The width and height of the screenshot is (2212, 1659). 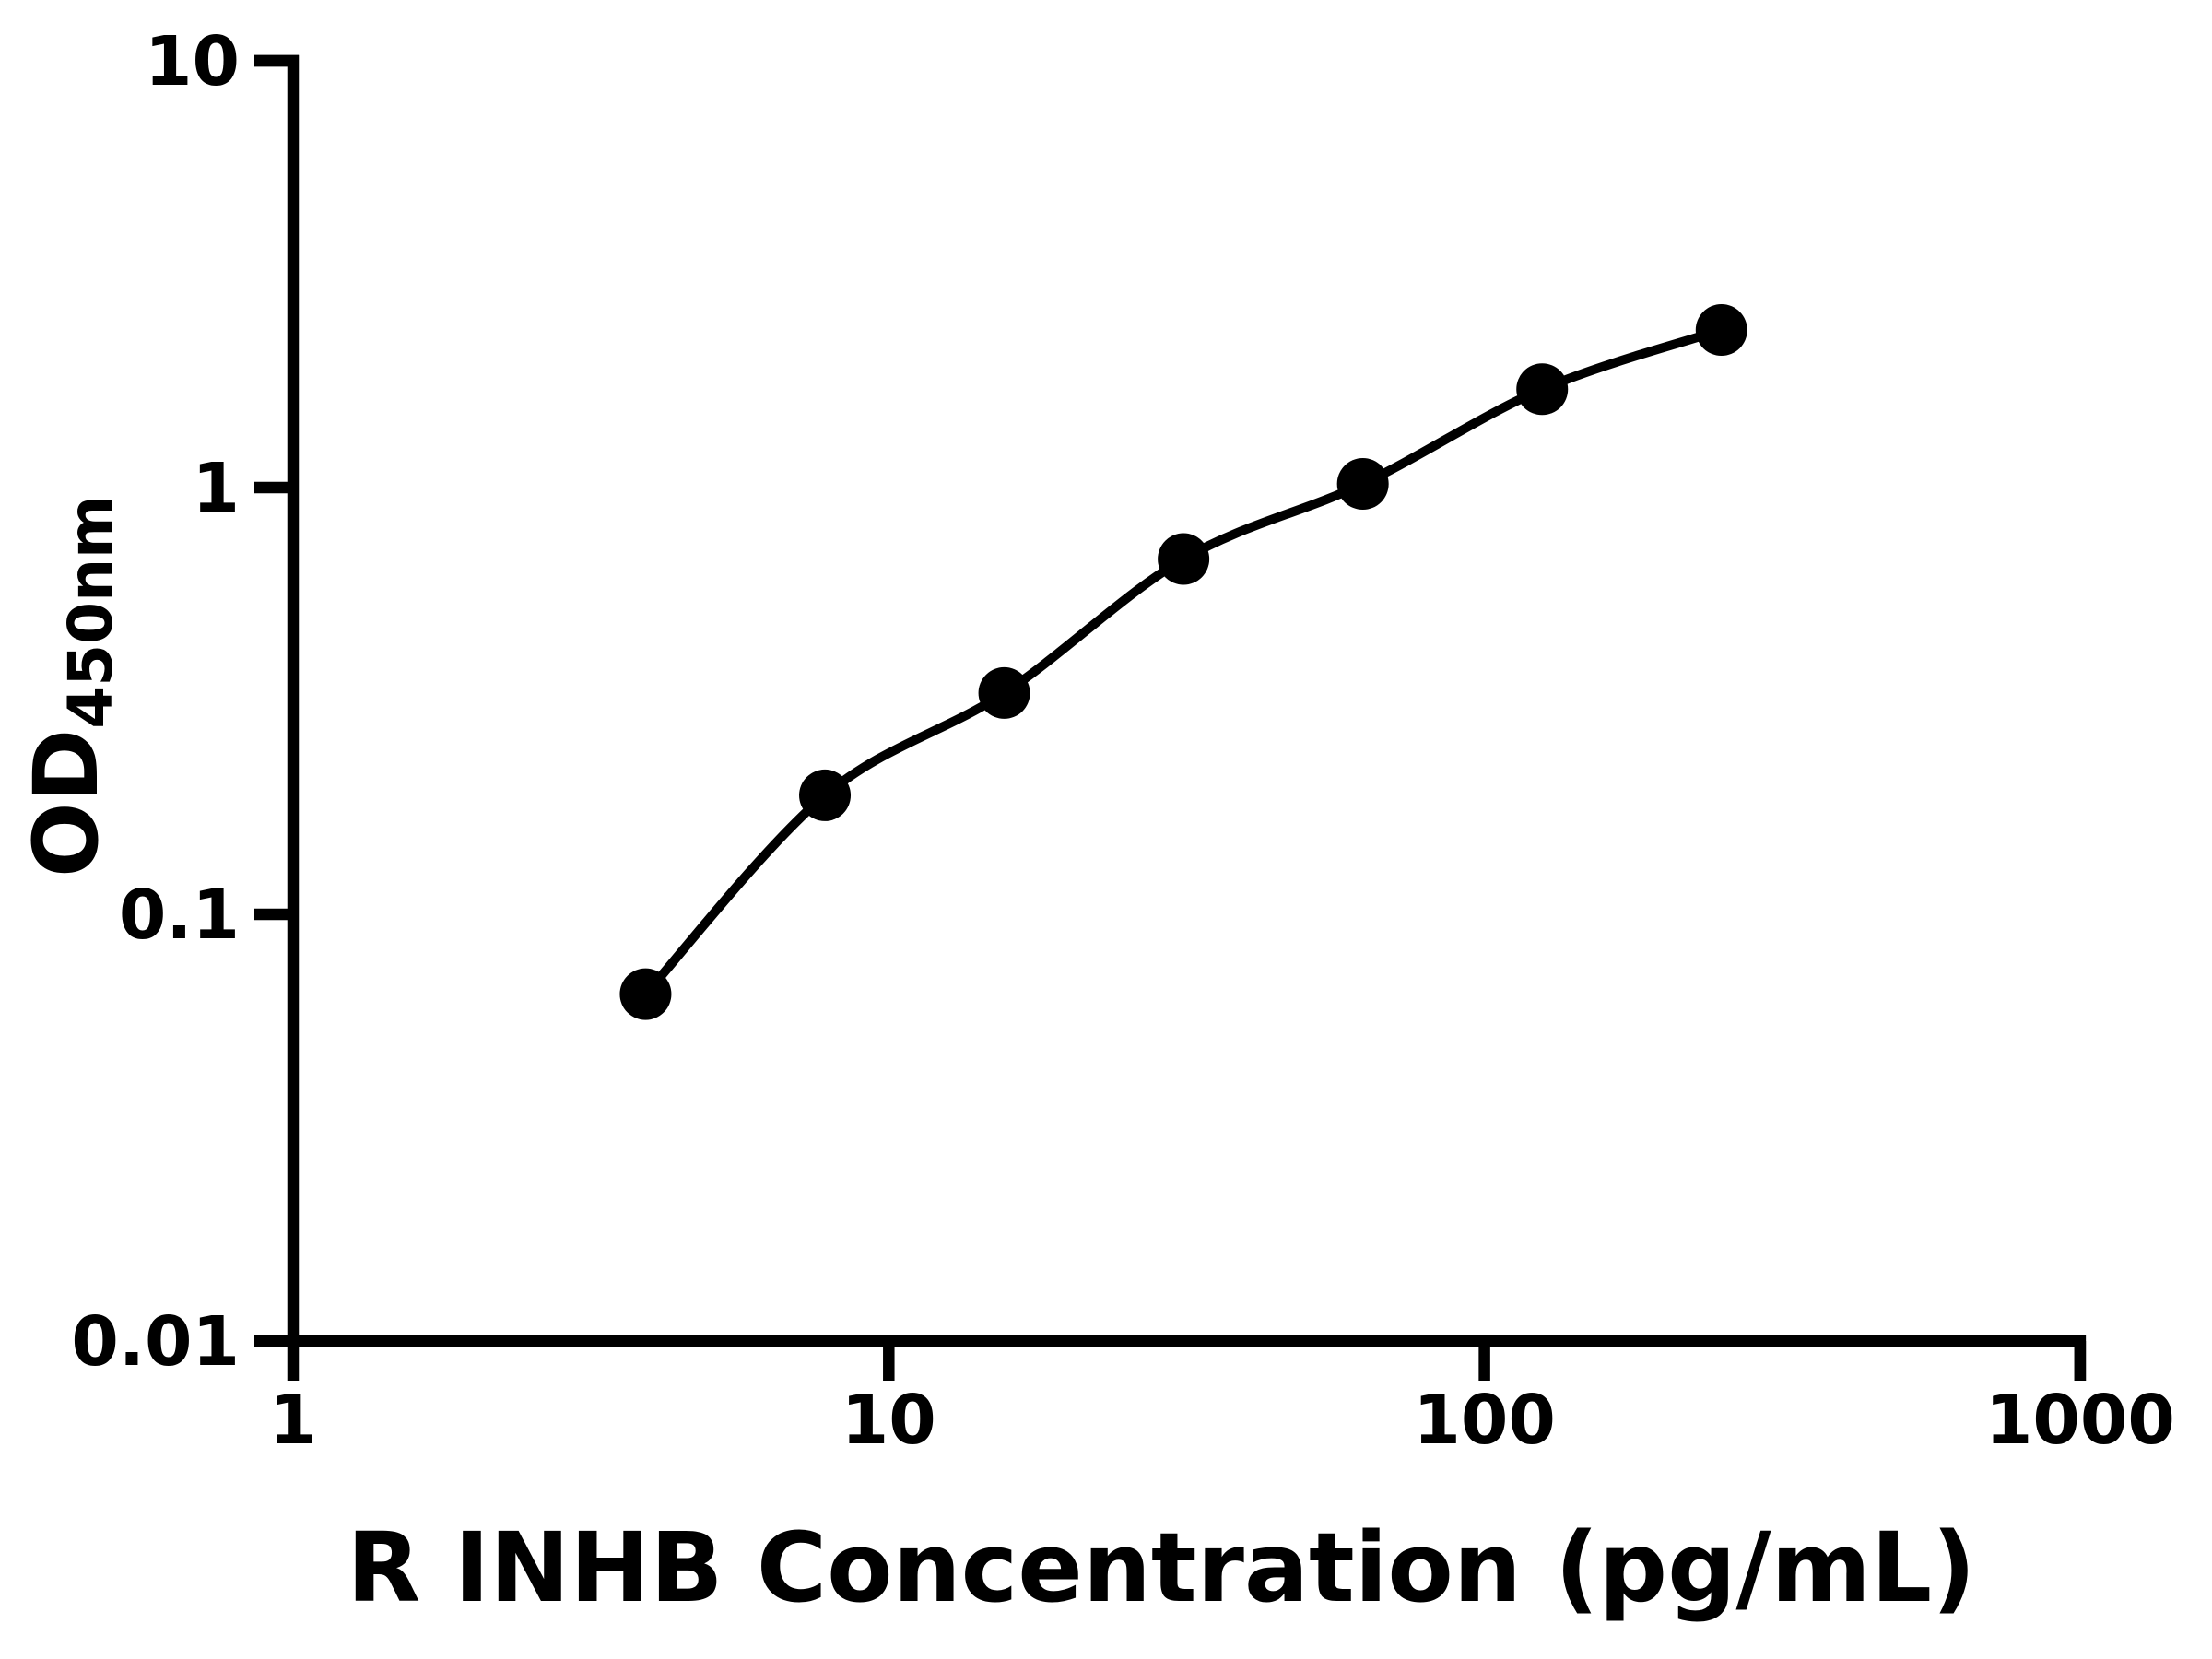 I want to click on x-tick-label: 10, so click(x=888, y=1420).